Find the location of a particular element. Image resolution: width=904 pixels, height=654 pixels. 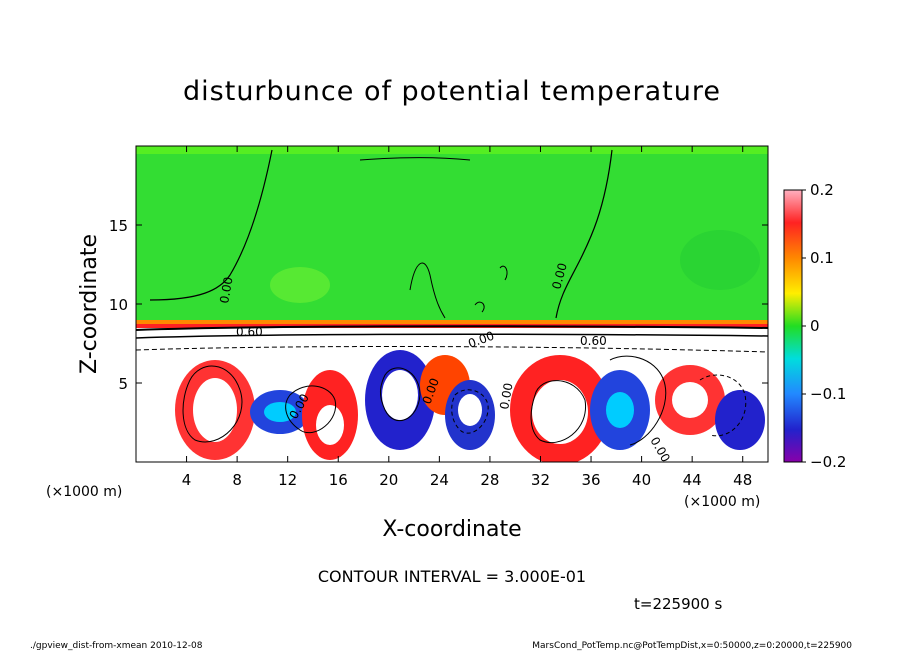

x-tick-label: 40 is located at coordinates (641, 480).